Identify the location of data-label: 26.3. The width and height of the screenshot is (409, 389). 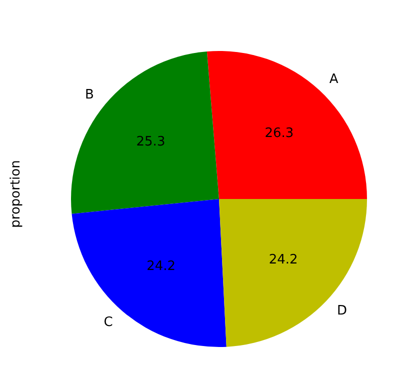
(279, 134).